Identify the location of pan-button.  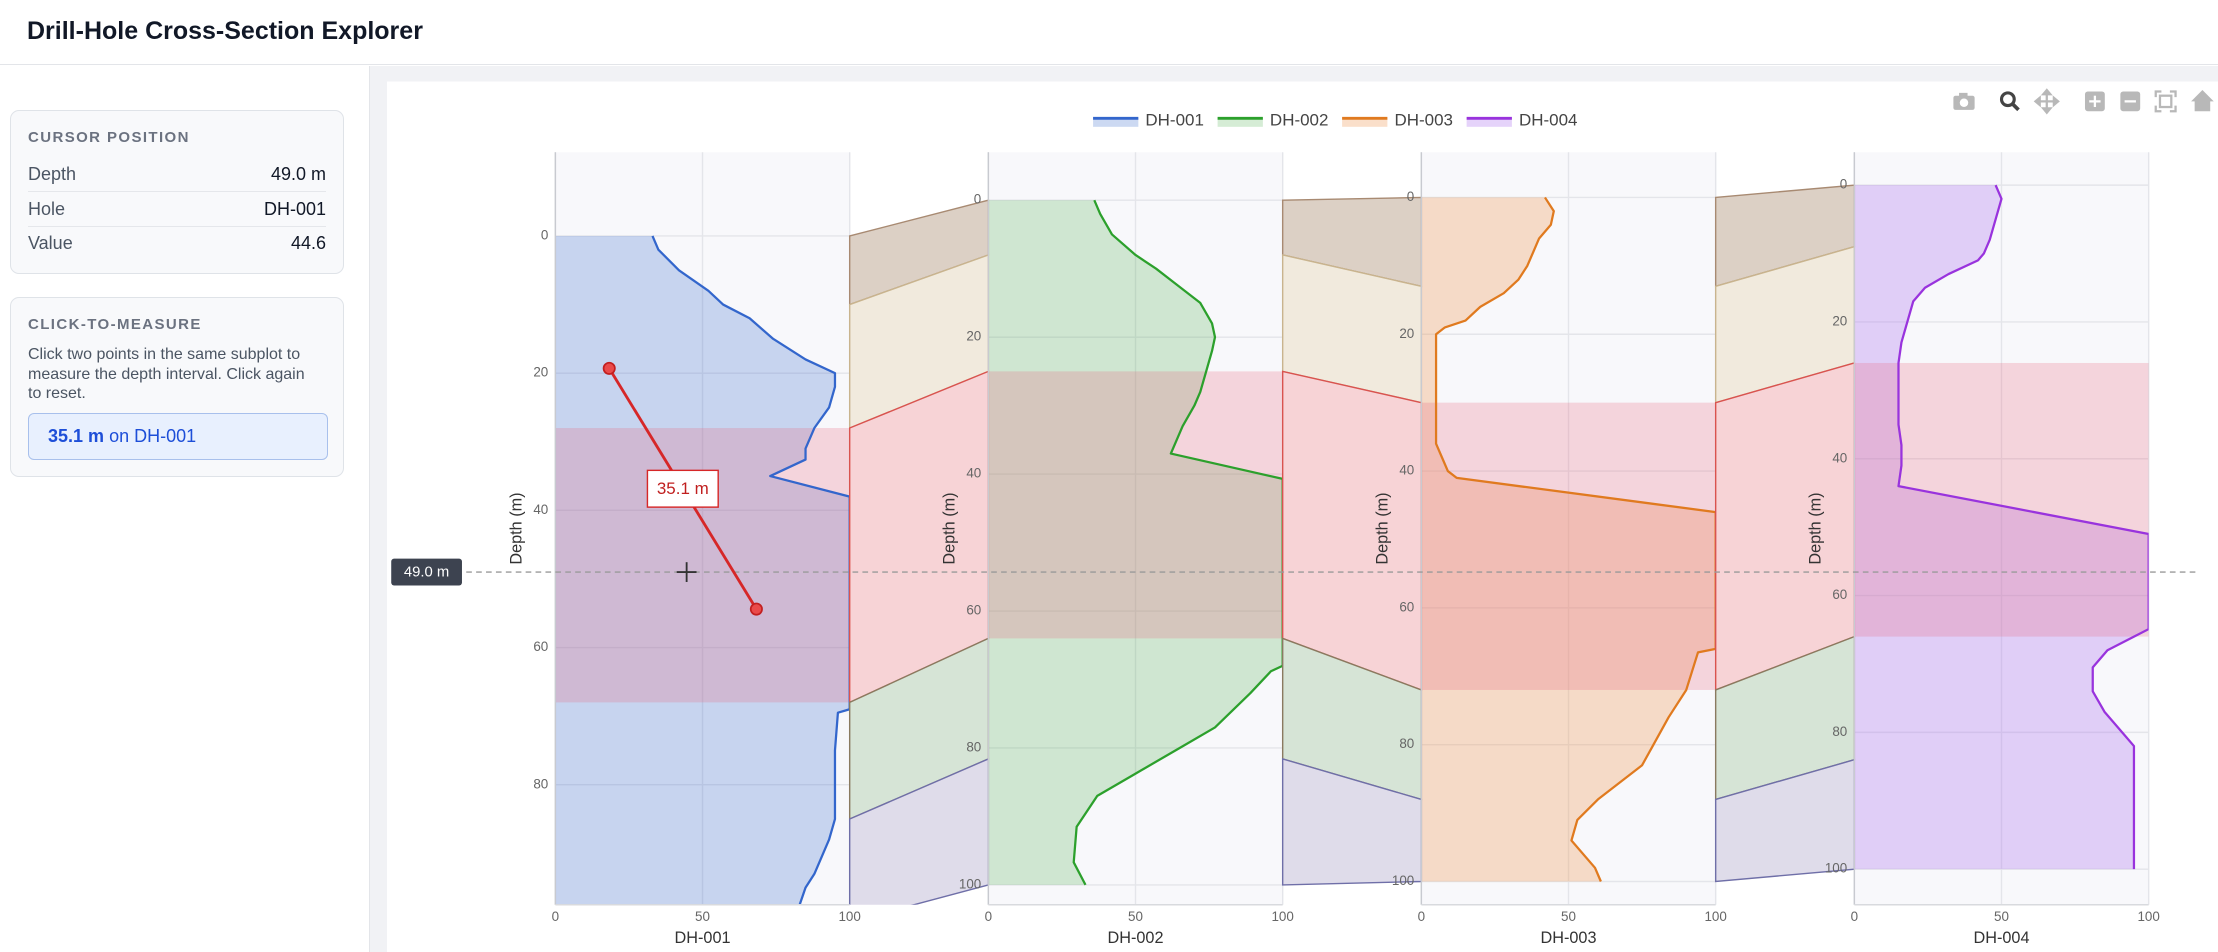
(2046, 101).